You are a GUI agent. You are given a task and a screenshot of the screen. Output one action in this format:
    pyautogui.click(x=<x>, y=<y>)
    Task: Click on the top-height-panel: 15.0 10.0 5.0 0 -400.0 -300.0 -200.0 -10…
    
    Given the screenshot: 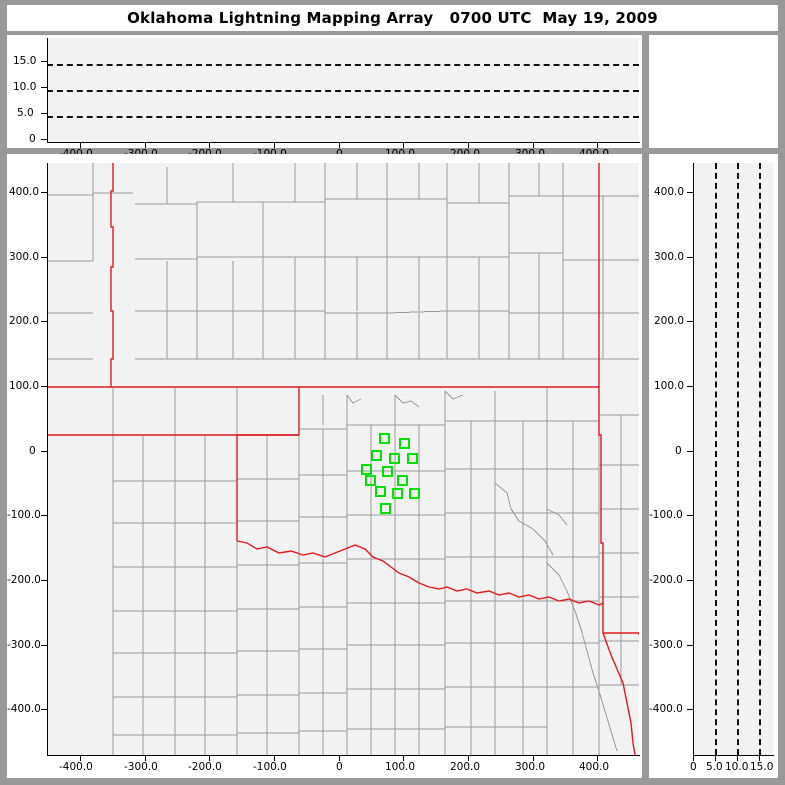 What is the action you would take?
    pyautogui.click(x=324, y=97)
    